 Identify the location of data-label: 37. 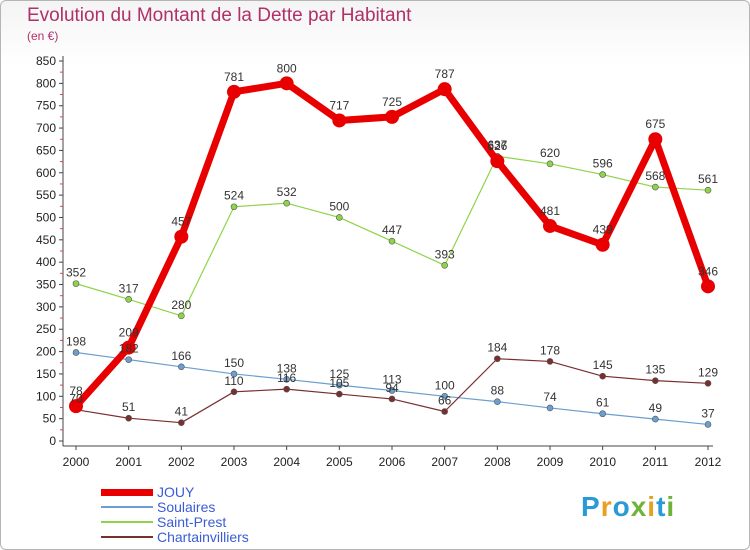
(708, 413).